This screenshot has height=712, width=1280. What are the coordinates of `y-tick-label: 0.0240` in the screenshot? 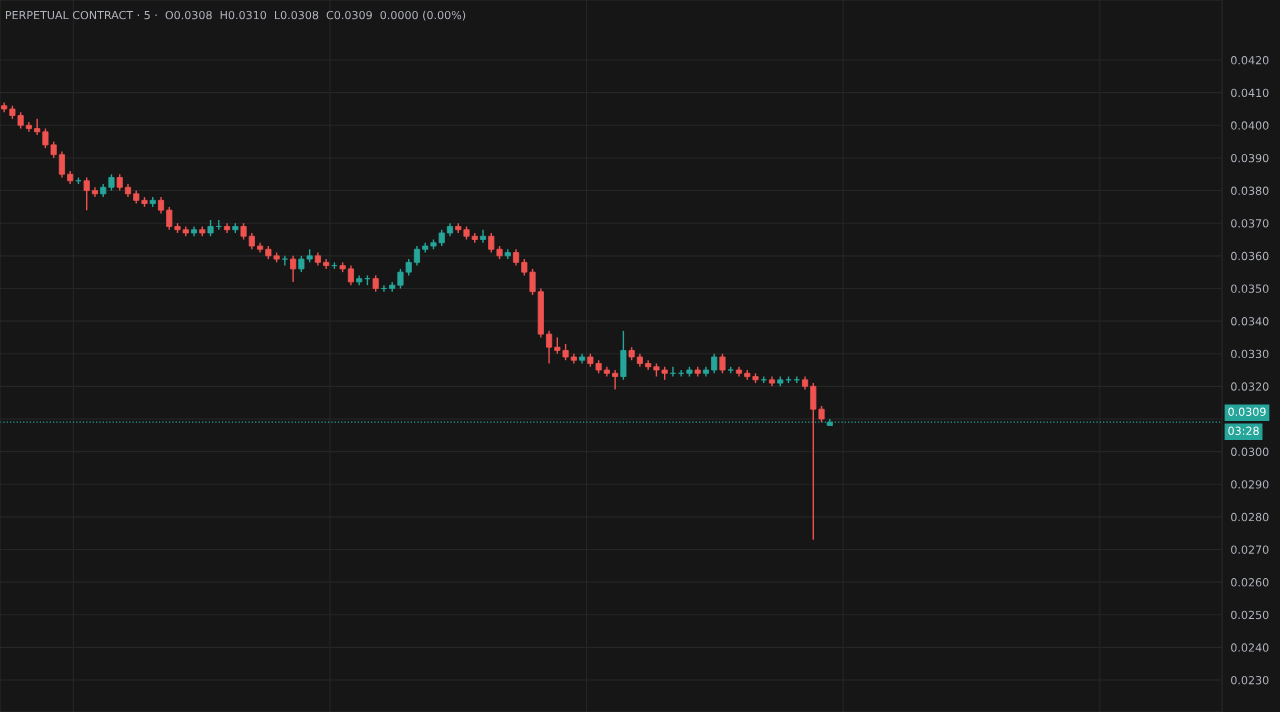 It's located at (1250, 647).